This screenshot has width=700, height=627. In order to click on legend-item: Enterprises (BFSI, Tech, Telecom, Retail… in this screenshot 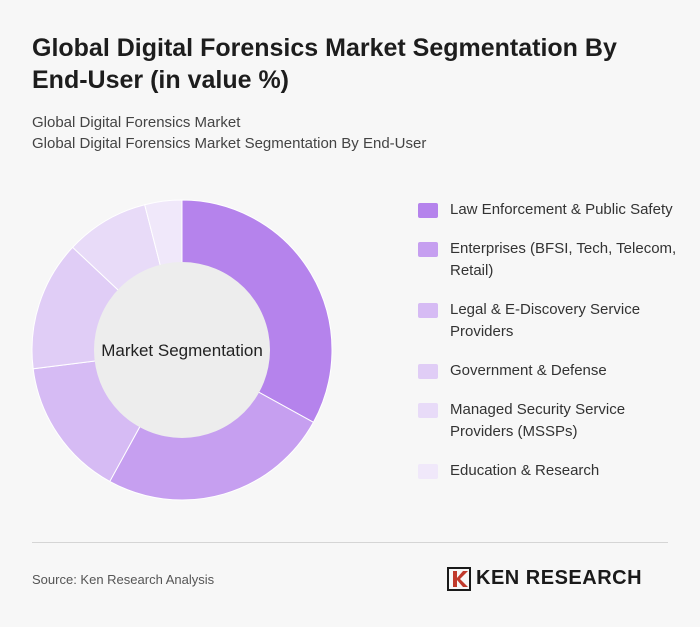, I will do `click(548, 260)`.